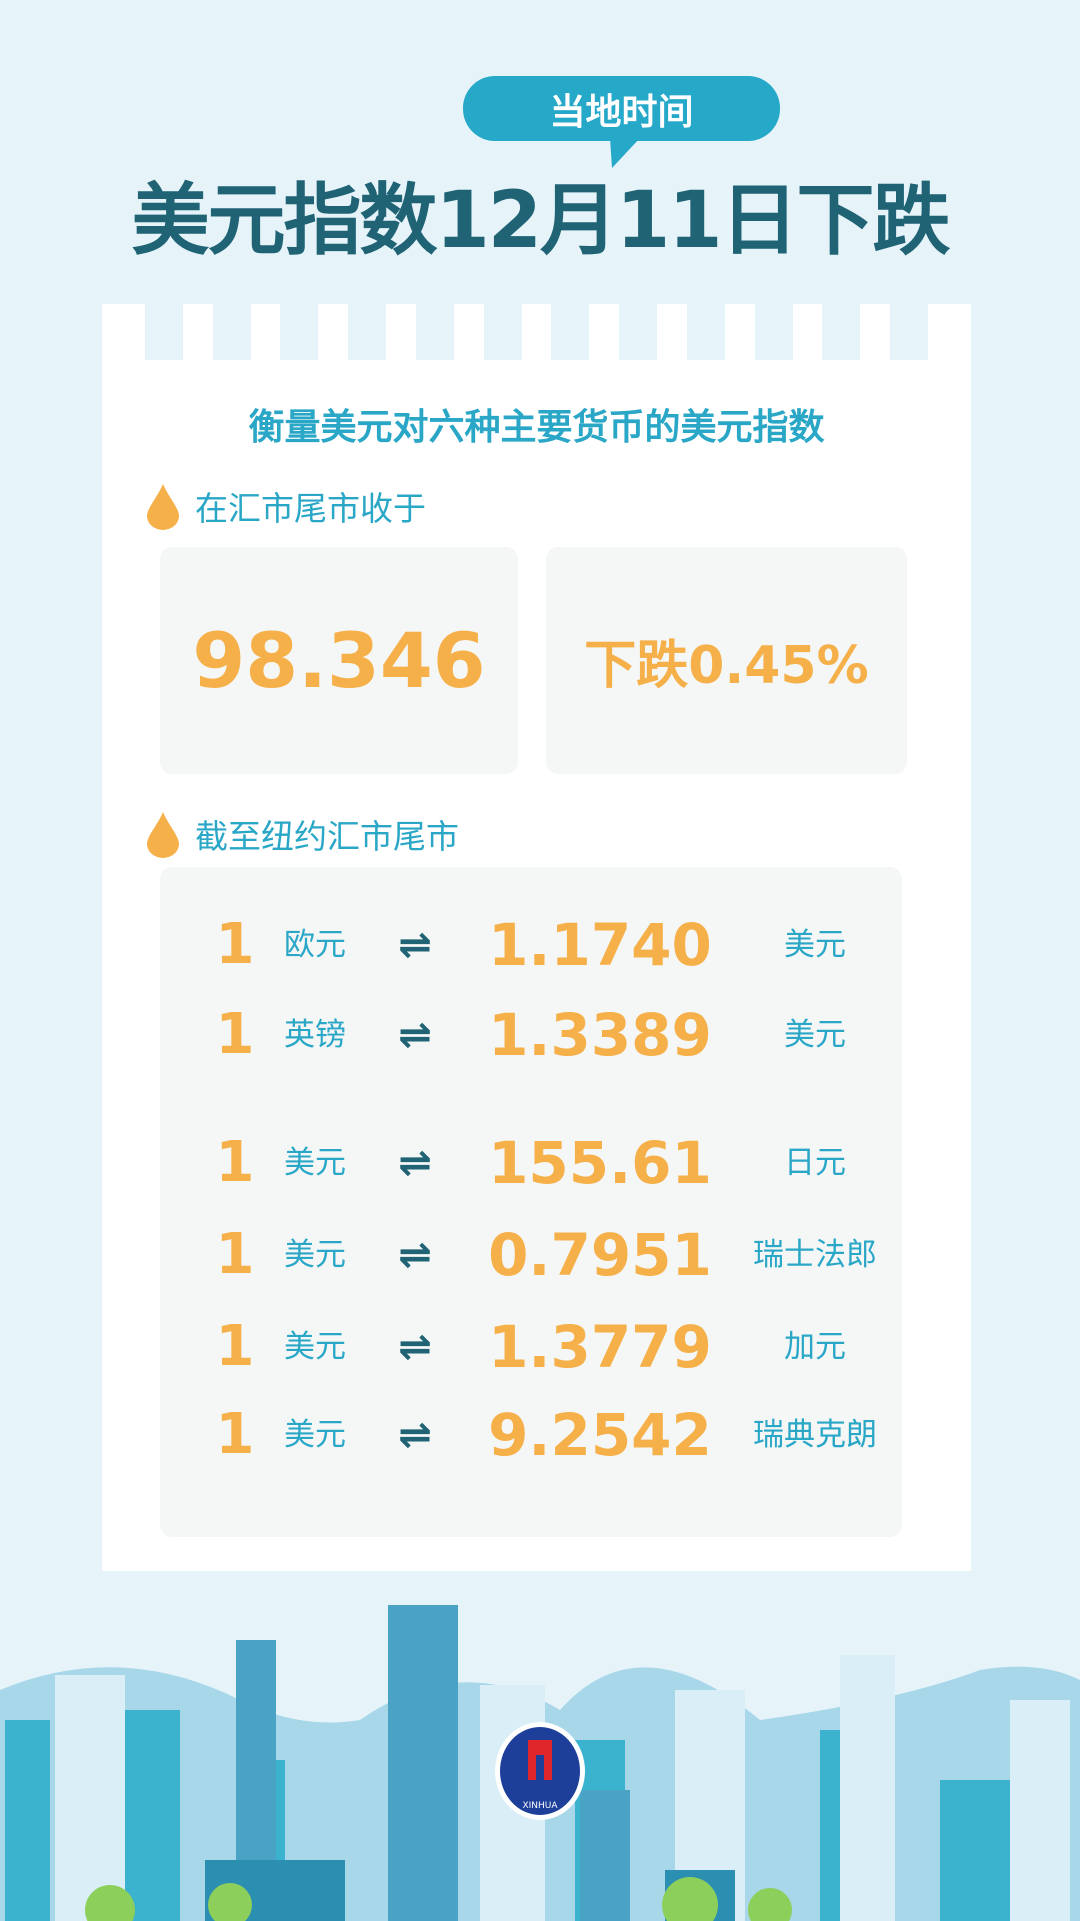 This screenshot has width=1080, height=1921. I want to click on svg-text: XINHUA, so click(540, 1806).